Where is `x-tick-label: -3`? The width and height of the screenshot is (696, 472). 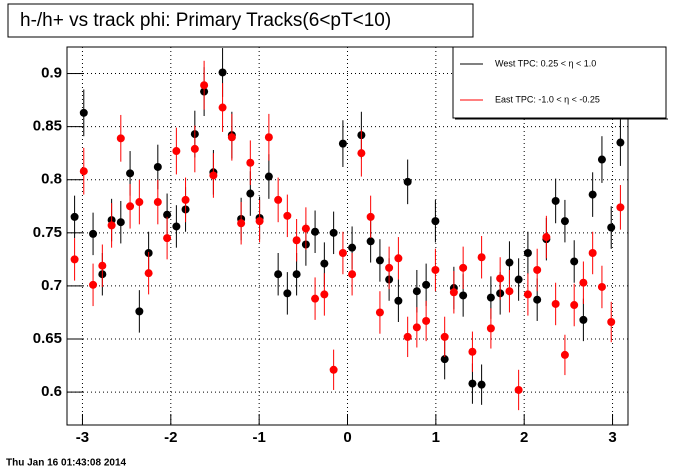
x-tick-label: -3 is located at coordinates (82, 437).